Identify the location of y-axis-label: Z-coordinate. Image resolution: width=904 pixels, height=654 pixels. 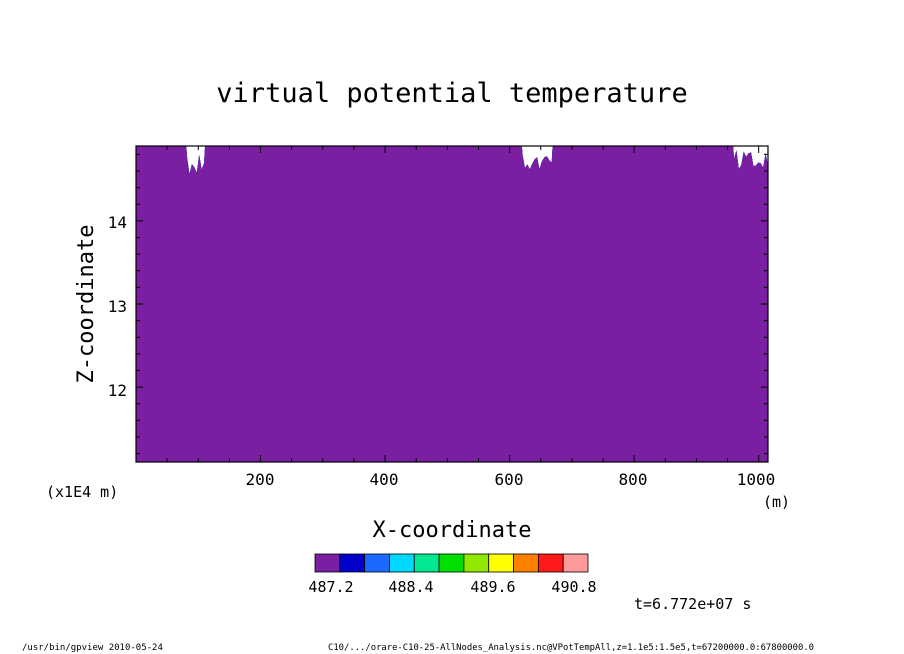
(86, 304).